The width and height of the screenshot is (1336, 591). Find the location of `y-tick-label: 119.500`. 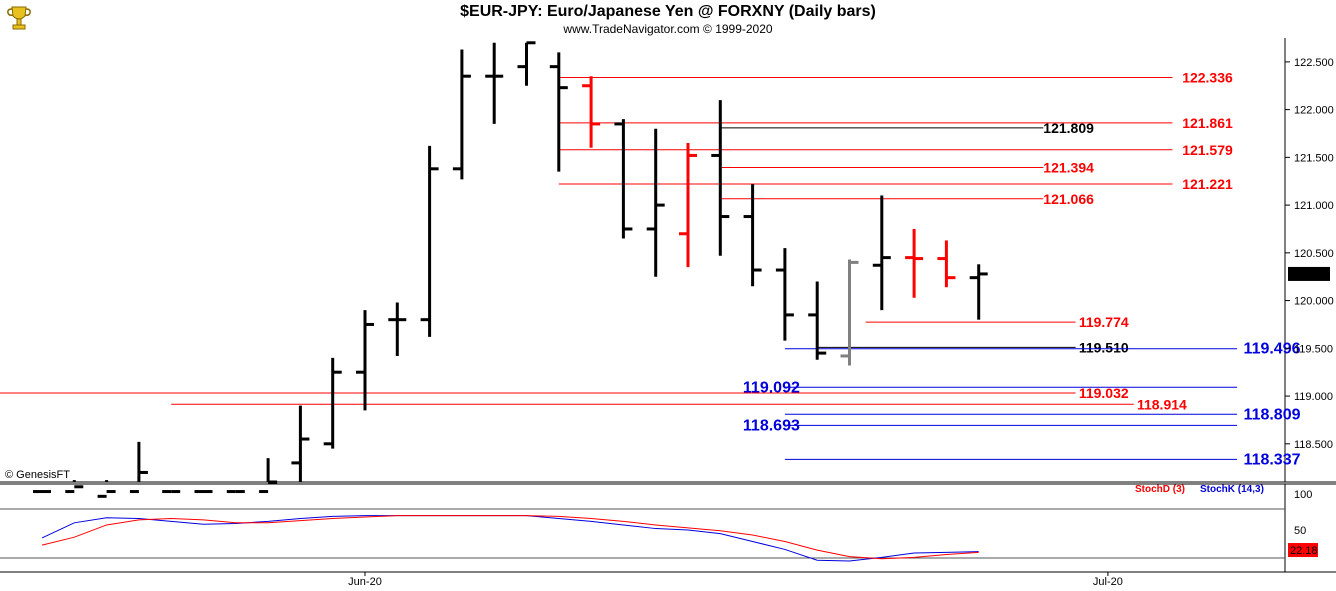

y-tick-label: 119.500 is located at coordinates (1313, 349).